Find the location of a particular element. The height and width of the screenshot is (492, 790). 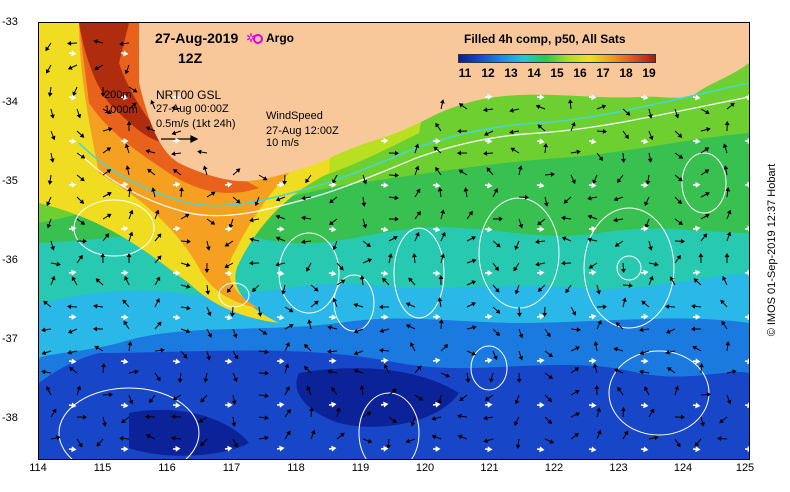

colorbar-tick: 12 is located at coordinates (488, 73).